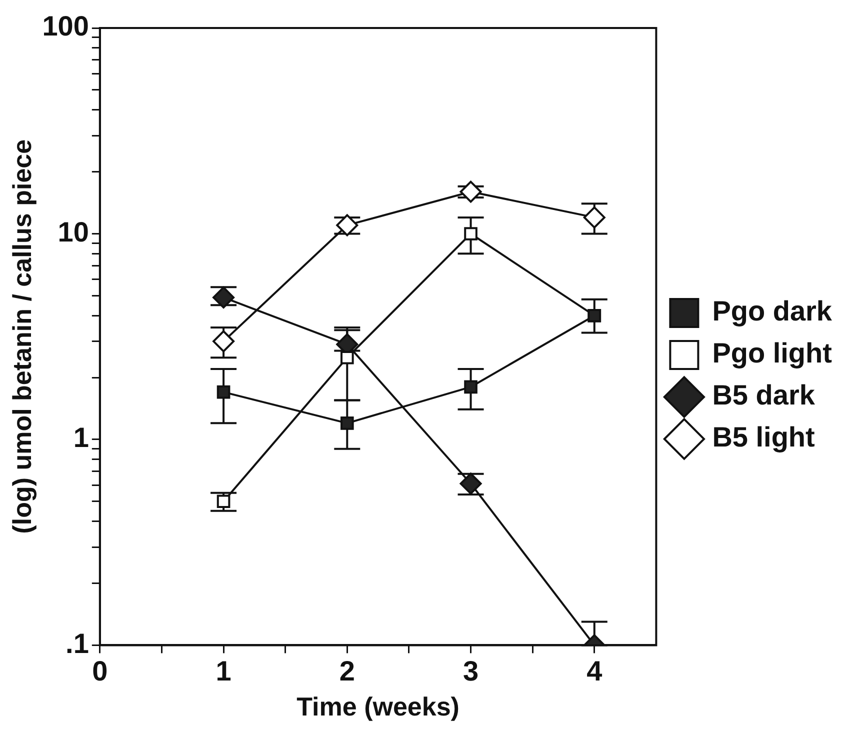 The image size is (854, 732). I want to click on x-axis-title: Time (weeks), so click(378, 707).